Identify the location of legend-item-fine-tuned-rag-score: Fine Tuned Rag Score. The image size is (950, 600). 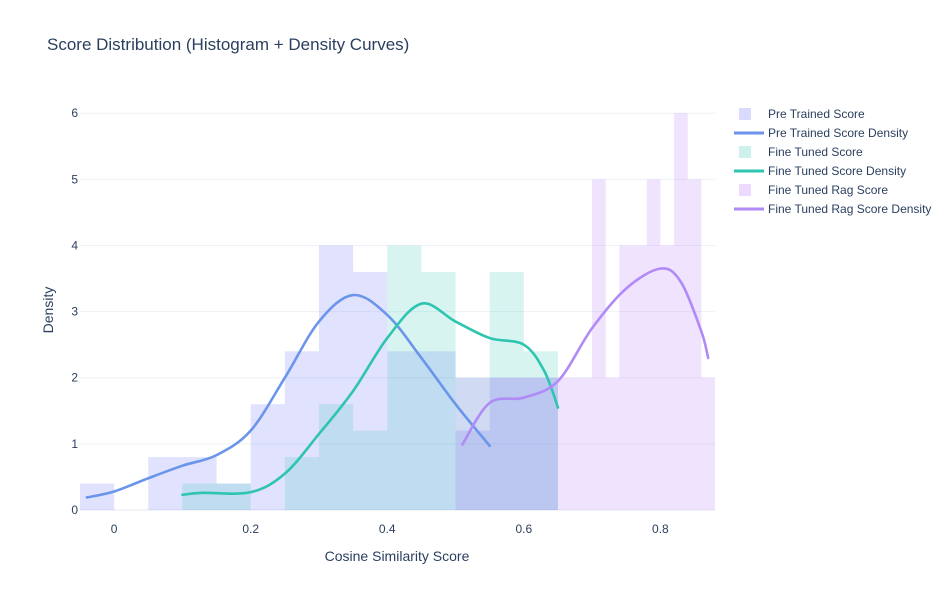
(813, 190).